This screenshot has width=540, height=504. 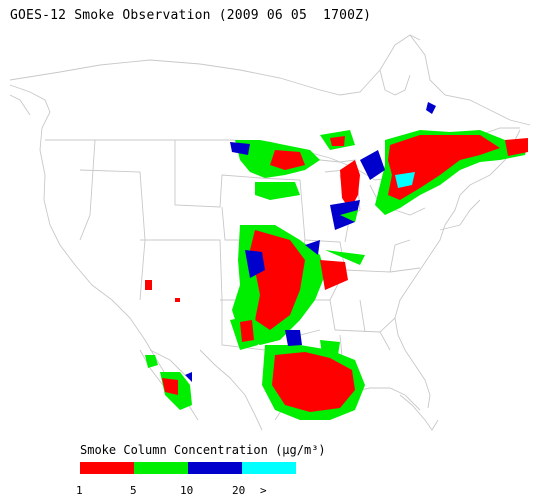 I want to click on legend-tick: 20, so click(x=239, y=490).